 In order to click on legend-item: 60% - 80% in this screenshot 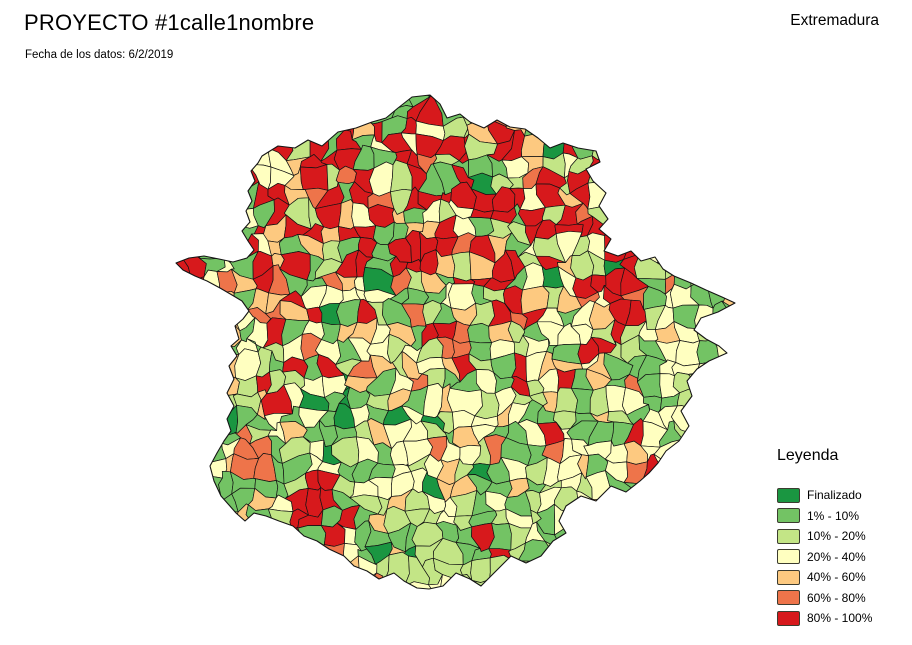, I will do `click(844, 597)`.